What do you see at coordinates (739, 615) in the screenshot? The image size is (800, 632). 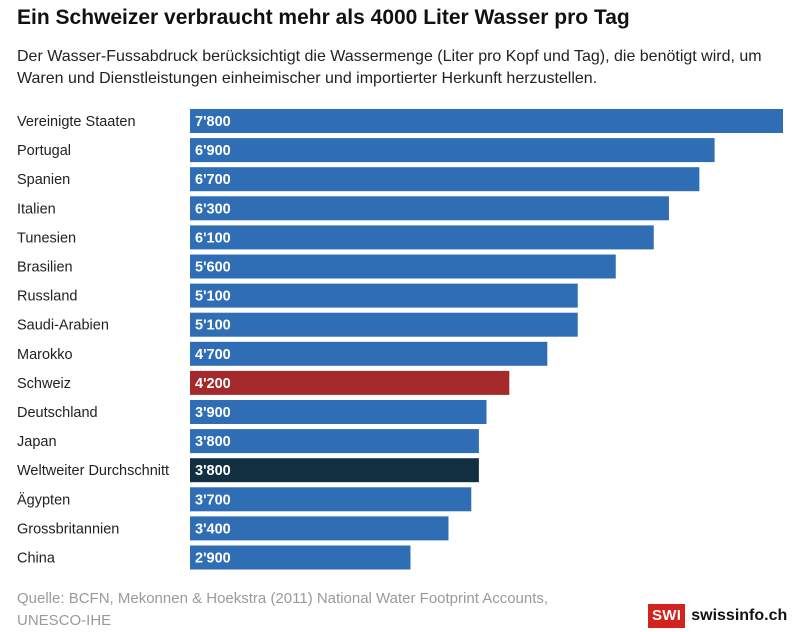 I see `swissinfo-logo-text: swissinfo.ch` at bounding box center [739, 615].